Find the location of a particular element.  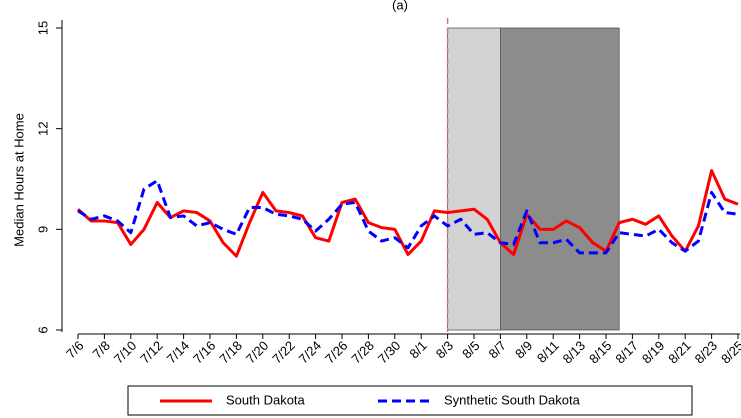

x-tick-label: 7/6 is located at coordinates (74, 349).